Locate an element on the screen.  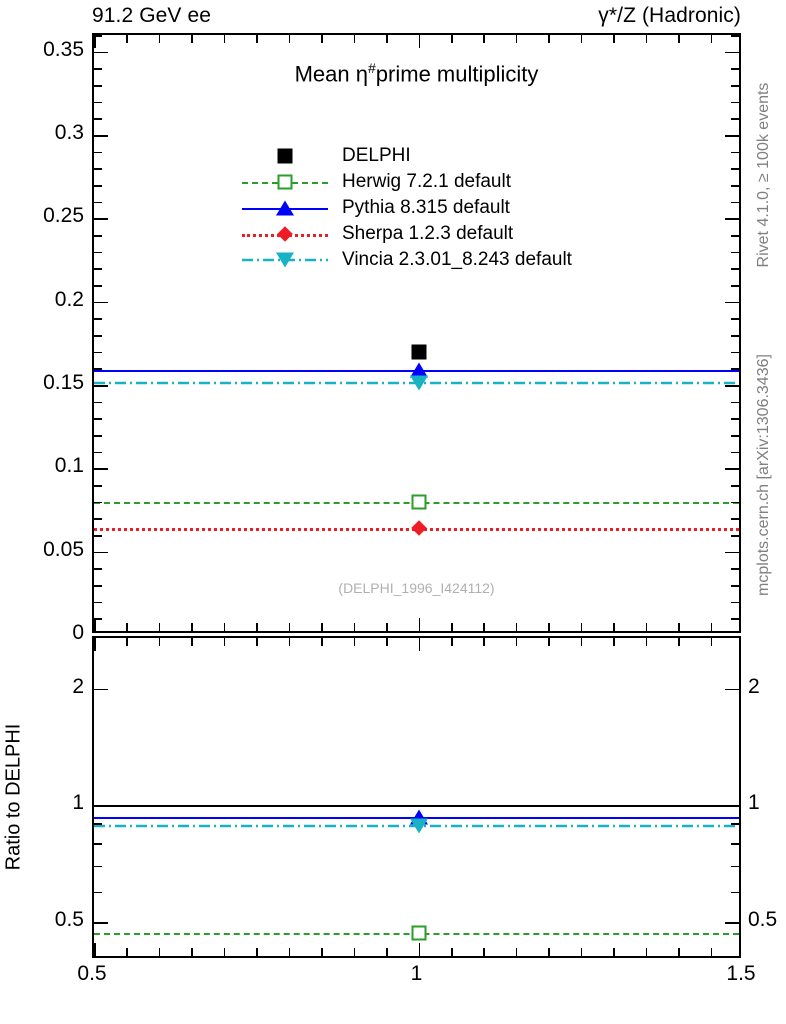
ratio-y-axis-tick-label-right: 0.5 is located at coordinates (763, 920).